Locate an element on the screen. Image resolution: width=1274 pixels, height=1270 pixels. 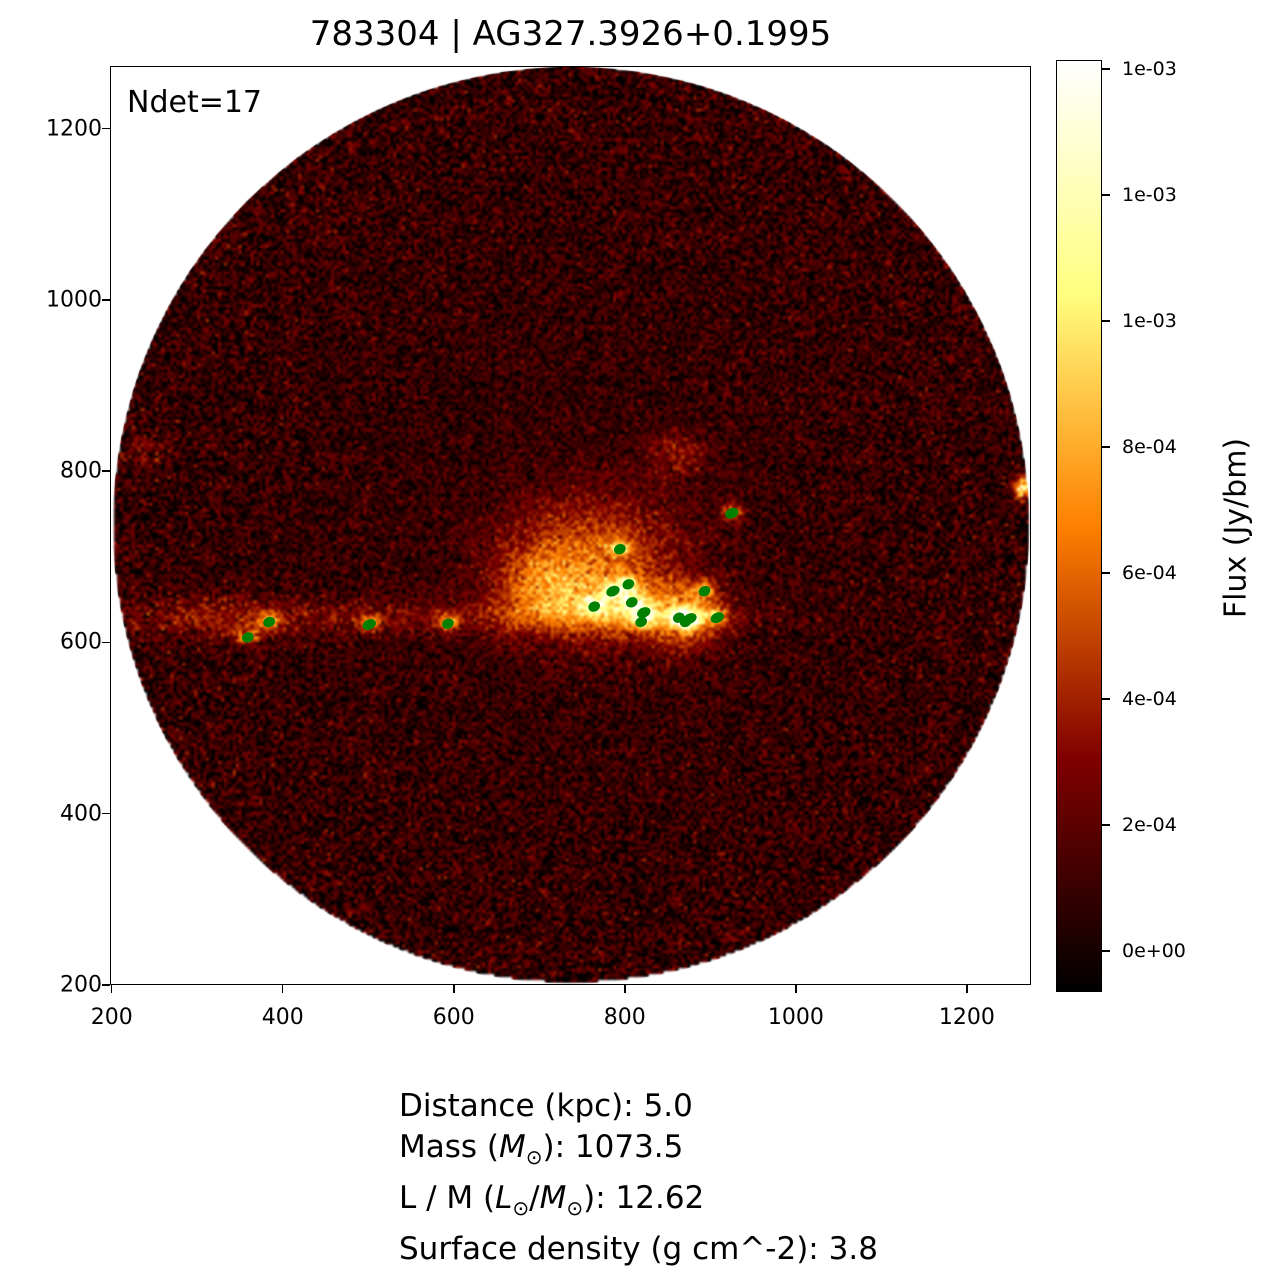
x-tick-label: 400 is located at coordinates (282, 1017).